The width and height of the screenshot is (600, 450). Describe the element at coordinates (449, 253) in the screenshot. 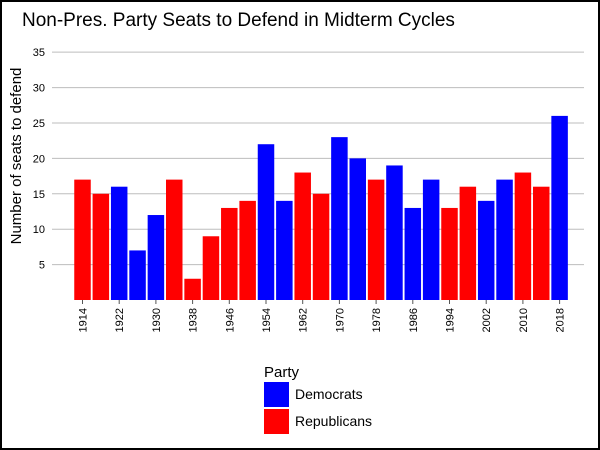

I see `bar-1994` at that location.